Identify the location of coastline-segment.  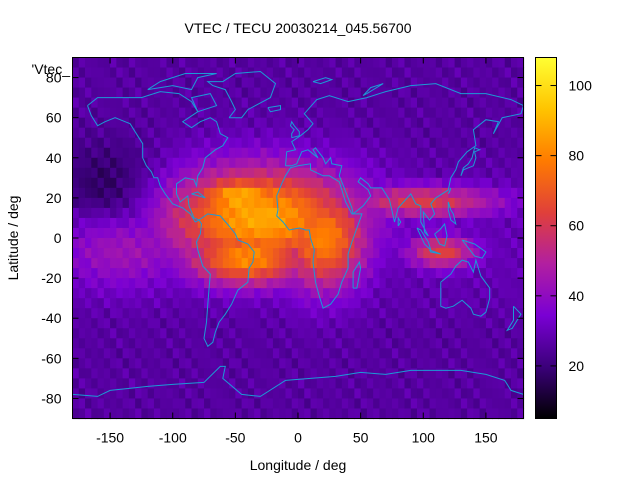
(319, 236).